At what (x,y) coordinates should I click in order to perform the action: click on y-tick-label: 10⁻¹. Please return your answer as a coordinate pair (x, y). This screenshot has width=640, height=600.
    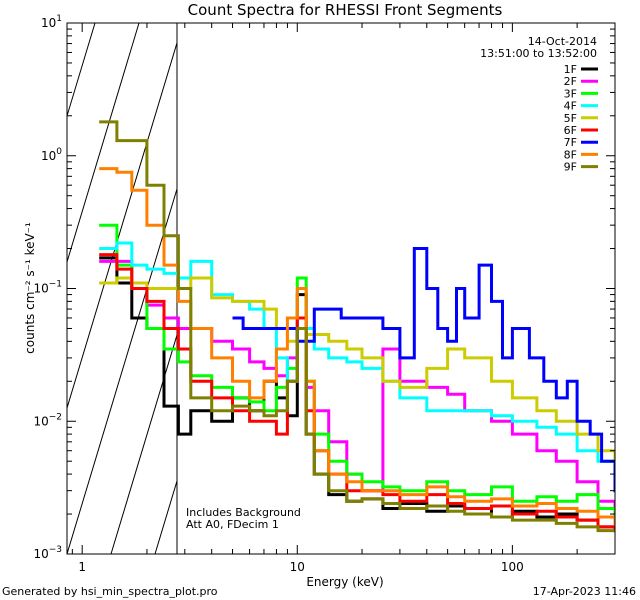
    Looking at the image, I should click on (47, 288).